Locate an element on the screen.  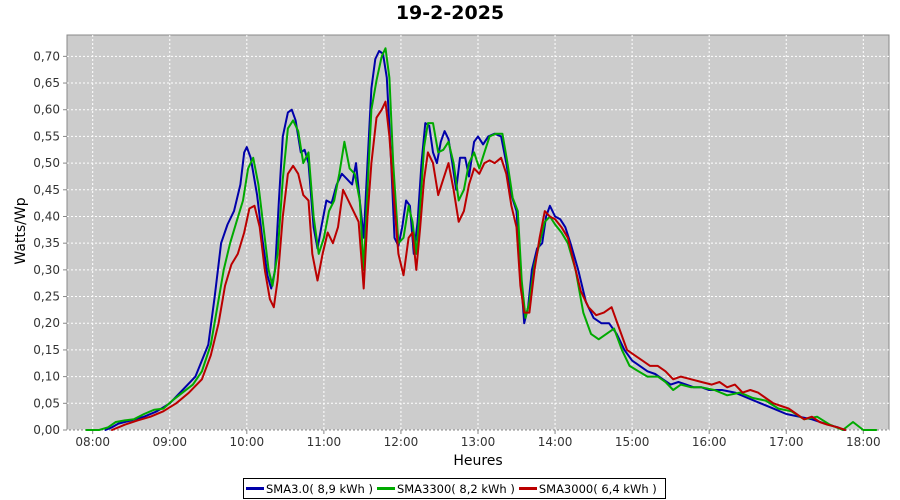
legend-item: SMA3.0( 8,9 kWh ) is located at coordinates (309, 489).